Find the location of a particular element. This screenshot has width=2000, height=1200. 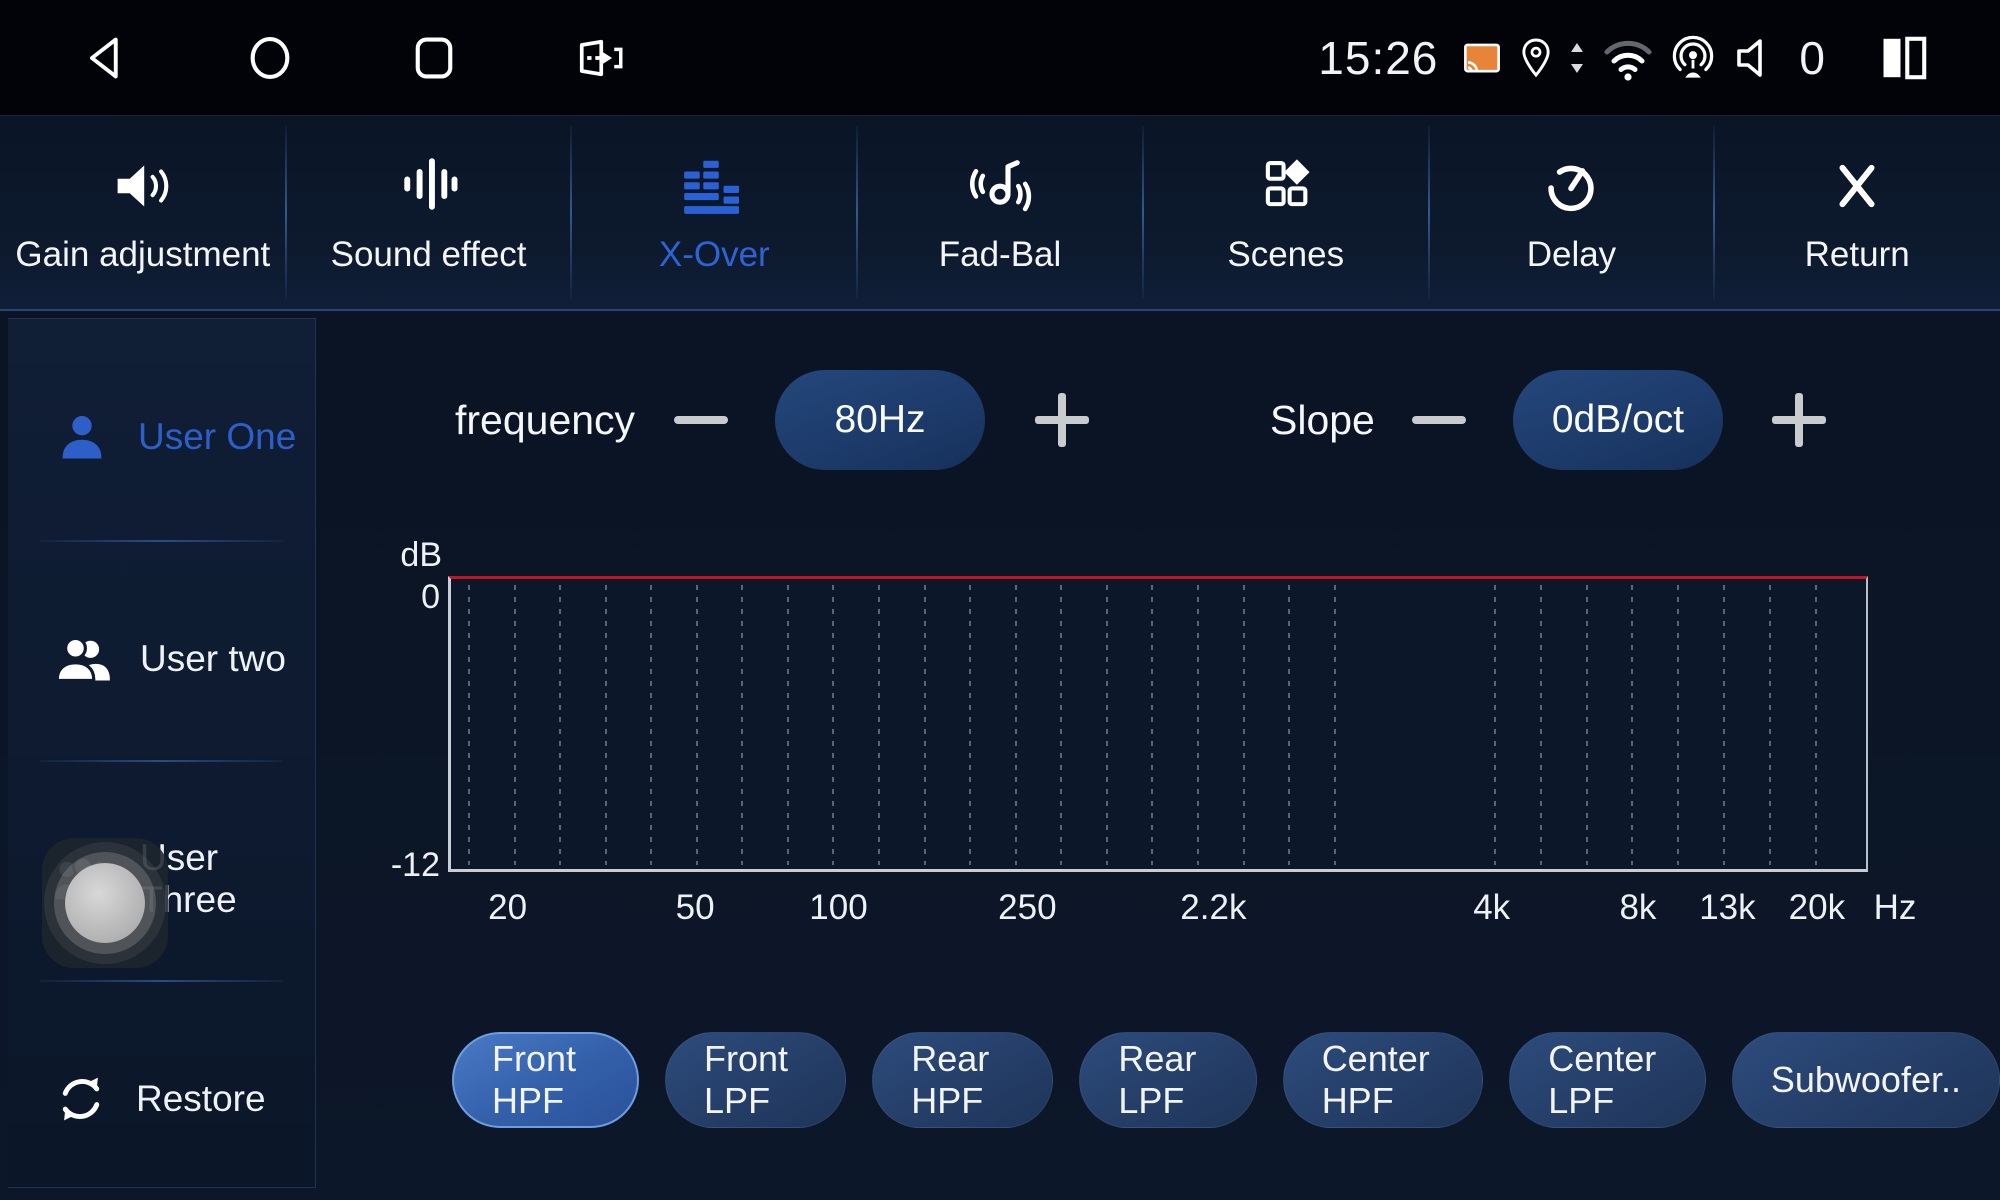

chart-xtick-label: 2.2k is located at coordinates (1213, 907).